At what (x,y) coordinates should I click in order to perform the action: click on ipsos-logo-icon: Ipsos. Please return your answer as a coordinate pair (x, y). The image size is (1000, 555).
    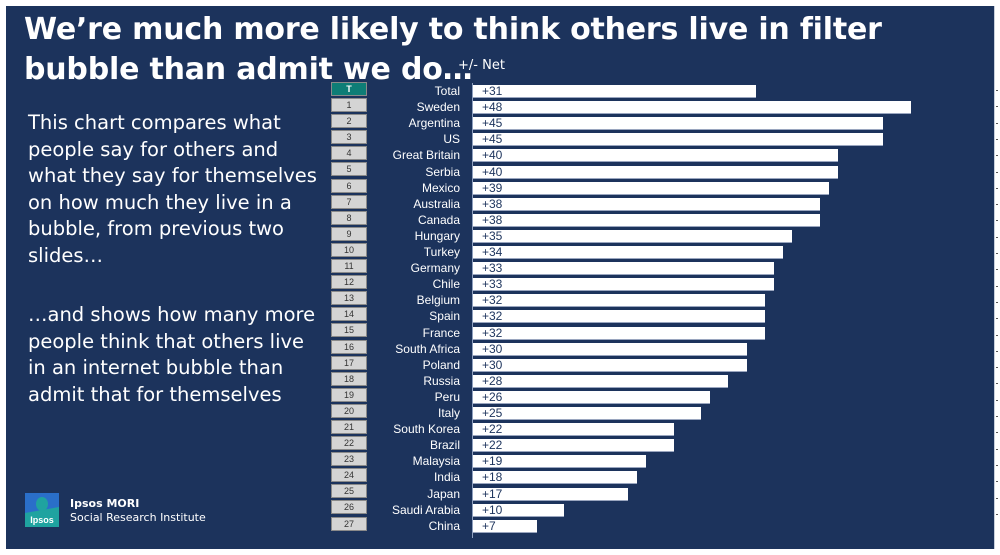
    Looking at the image, I should click on (42, 510).